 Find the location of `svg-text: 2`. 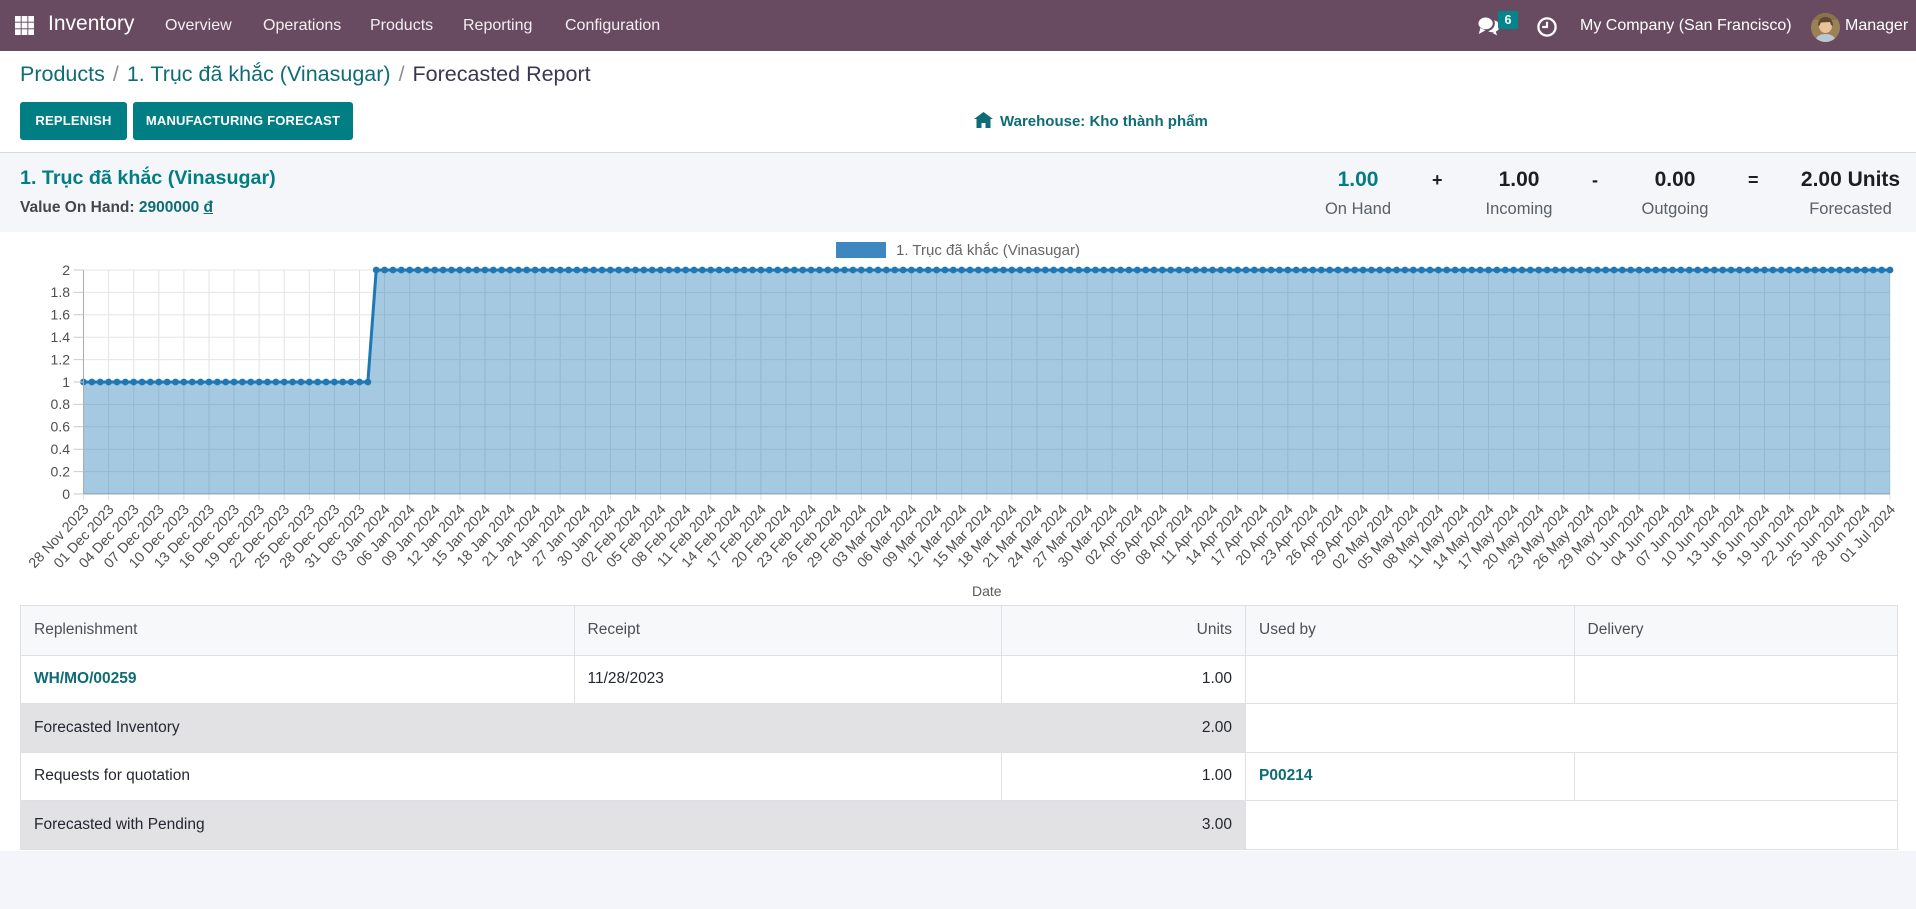

svg-text: 2 is located at coordinates (66, 270).